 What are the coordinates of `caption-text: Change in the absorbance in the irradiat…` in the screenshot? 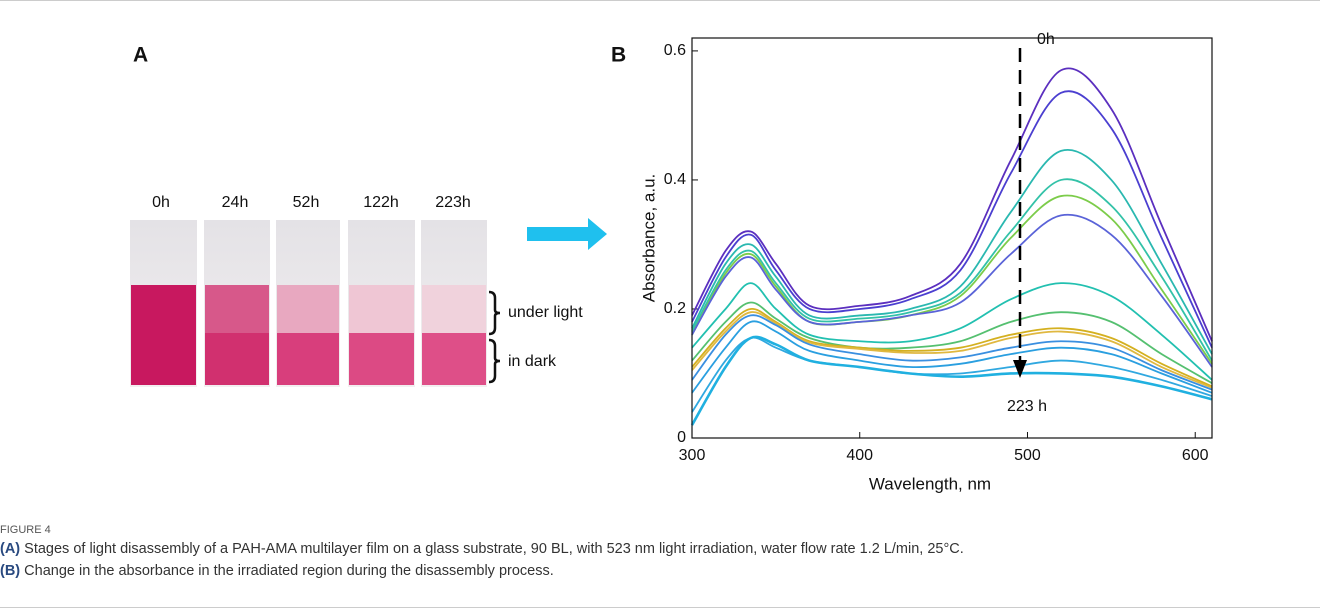 It's located at (287, 571).